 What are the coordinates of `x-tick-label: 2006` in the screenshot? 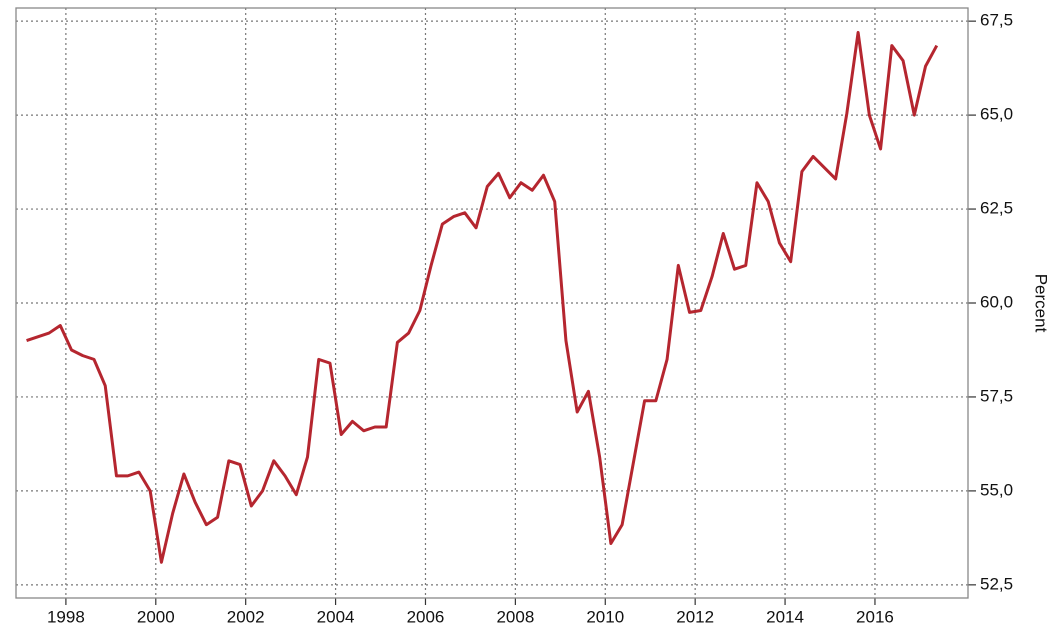 It's located at (426, 616).